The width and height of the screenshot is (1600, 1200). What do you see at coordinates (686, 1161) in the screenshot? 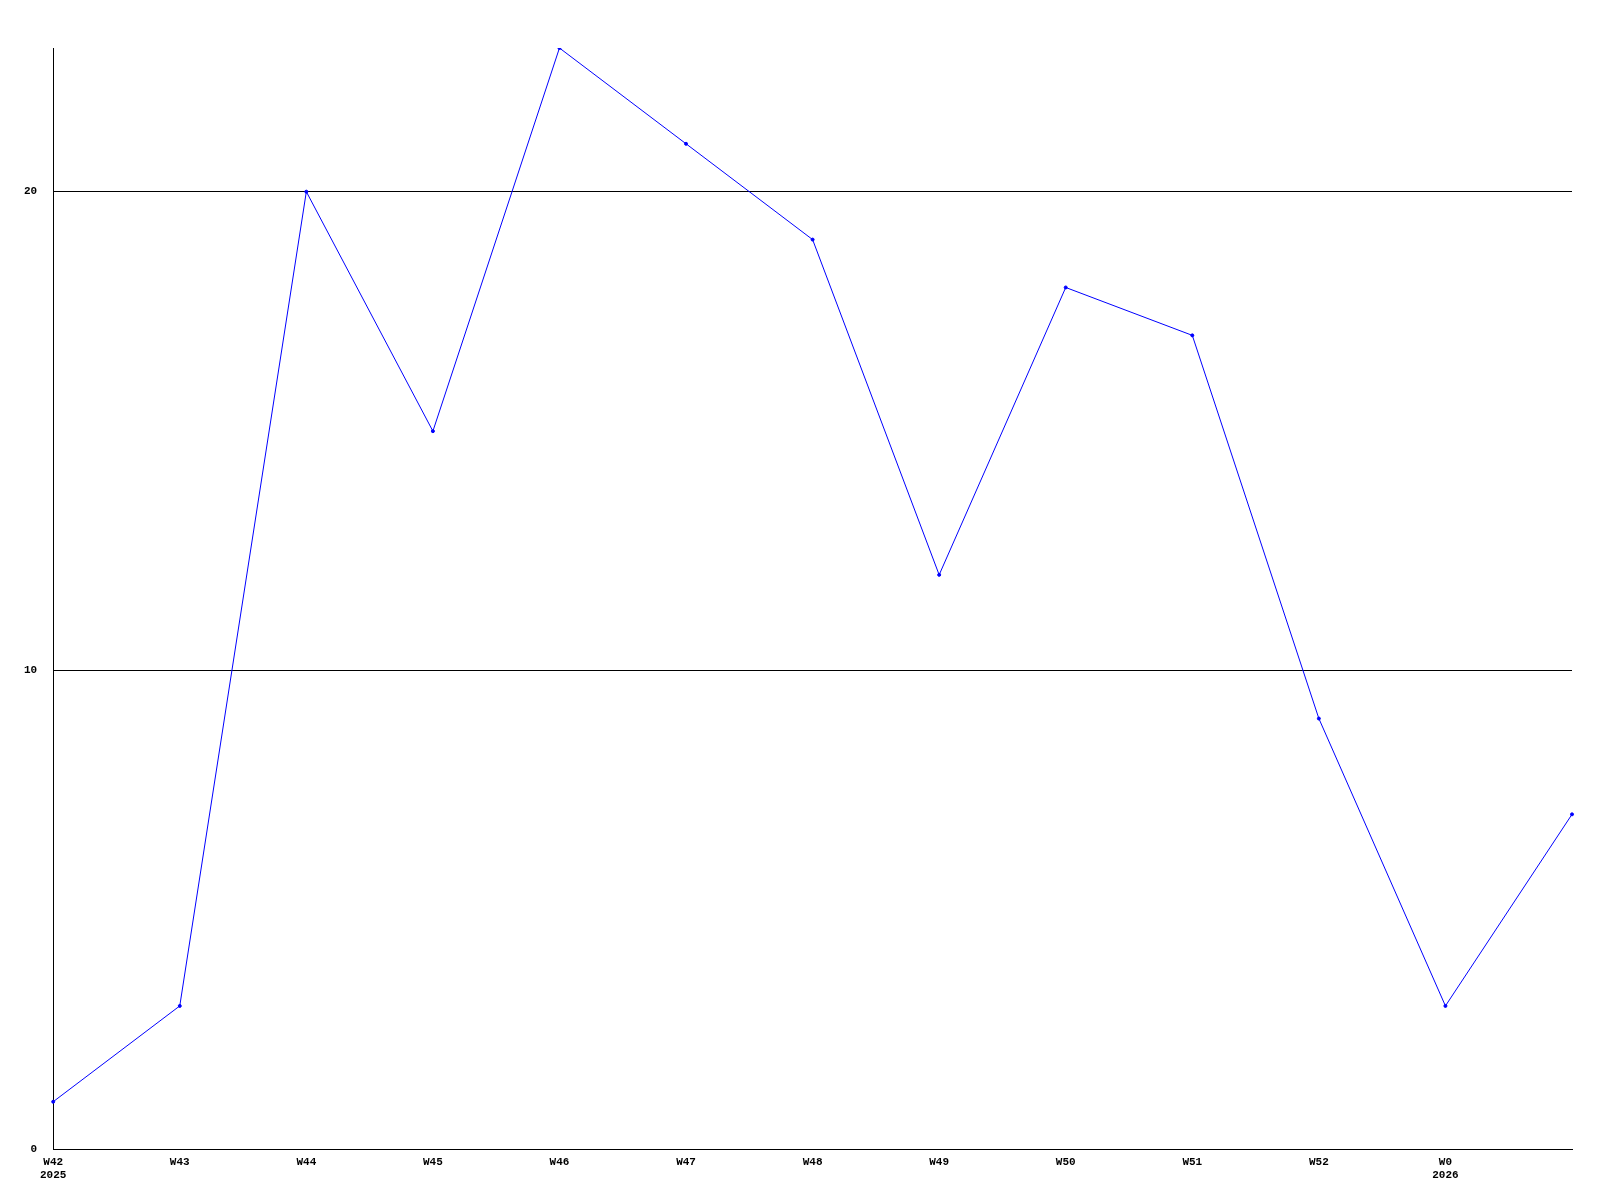
I see `x-tick-label: W47` at bounding box center [686, 1161].